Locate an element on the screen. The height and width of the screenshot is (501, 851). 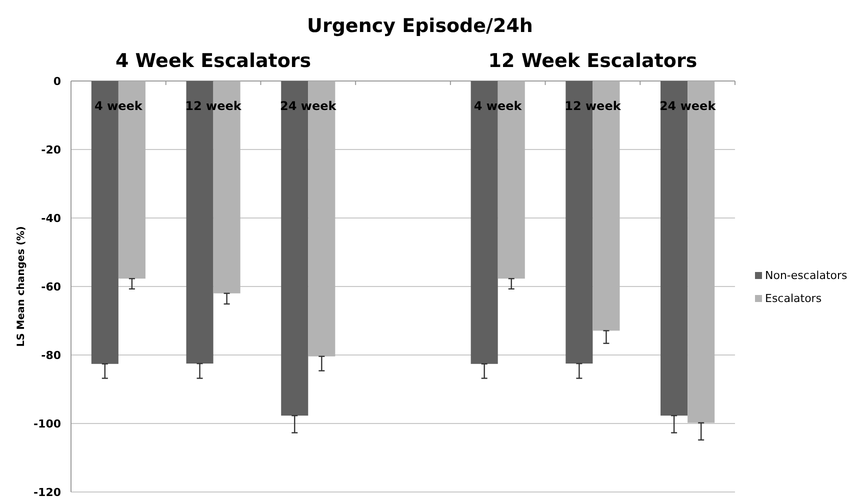
y-tick-label: -40 is located at coordinates (51, 218).